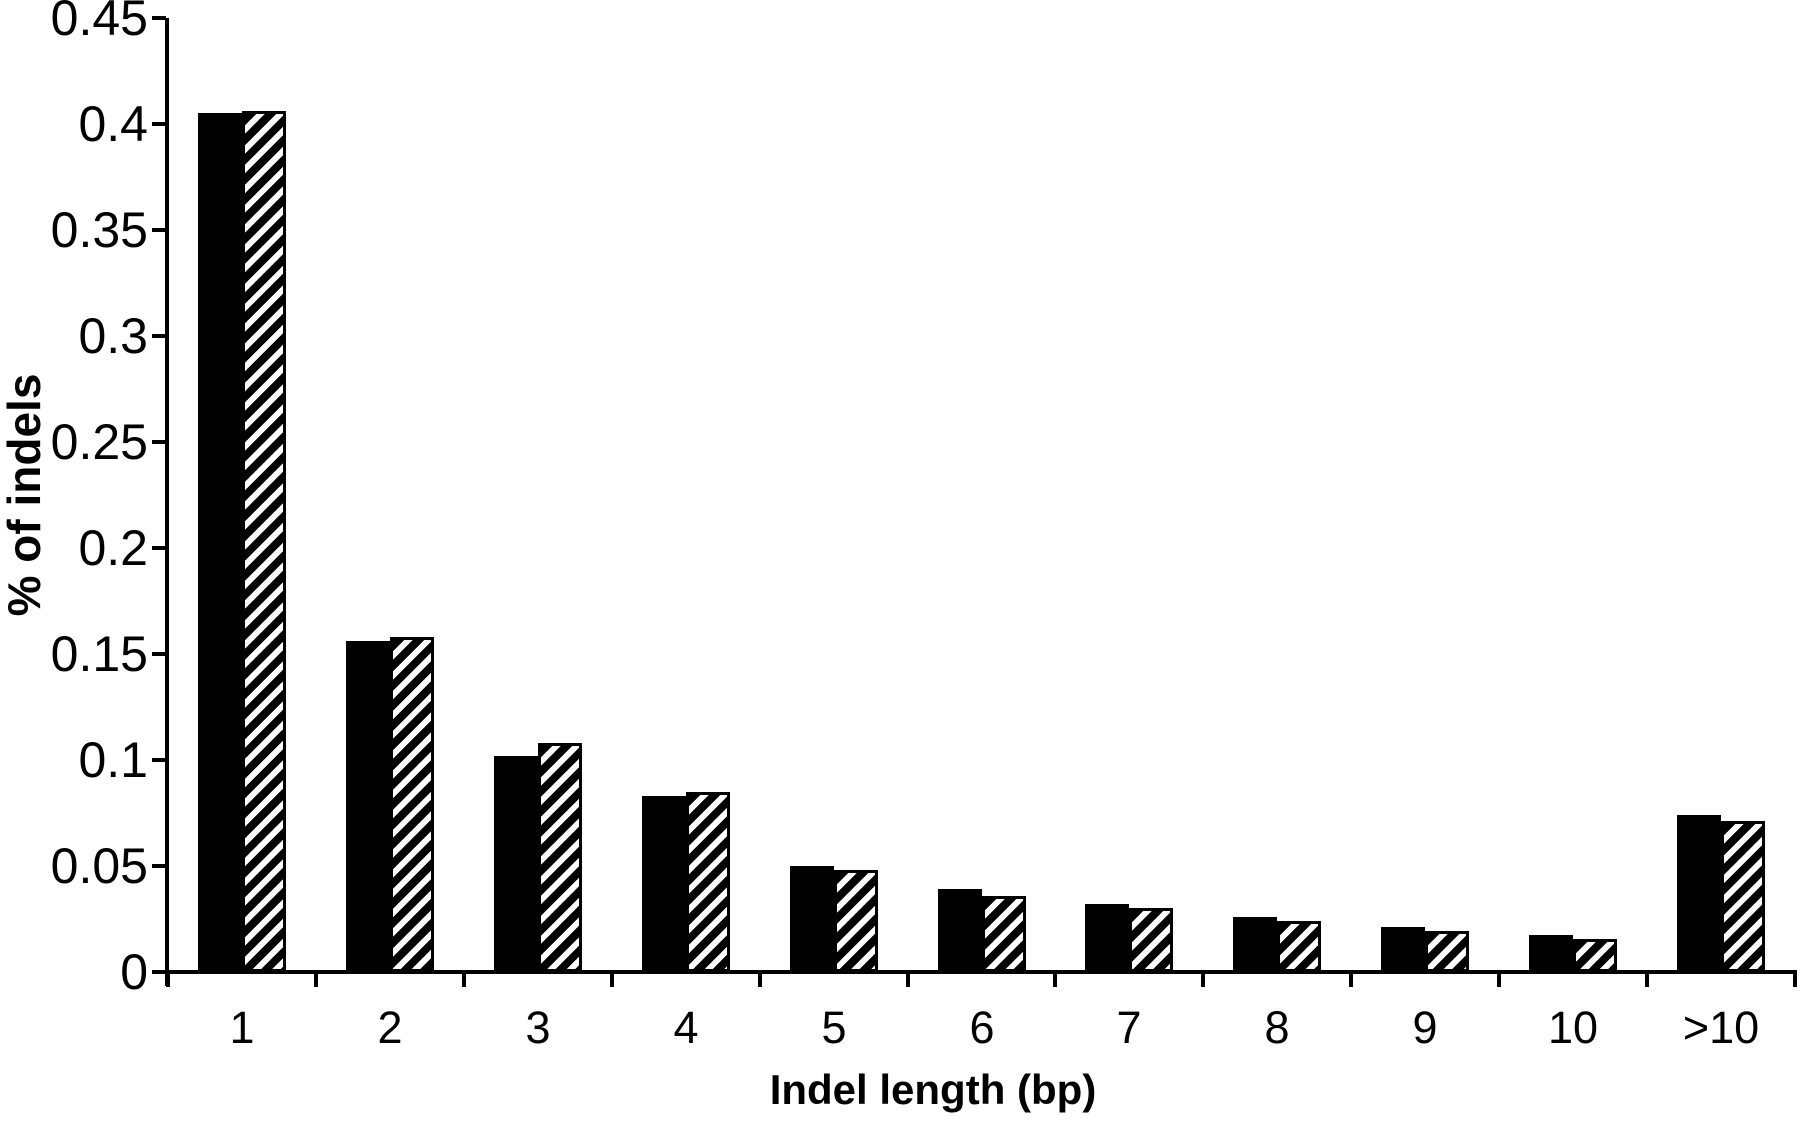 This screenshot has height=1122, width=1800. Describe the element at coordinates (1721, 1027) in the screenshot. I see `x-tick-label: >10` at that location.